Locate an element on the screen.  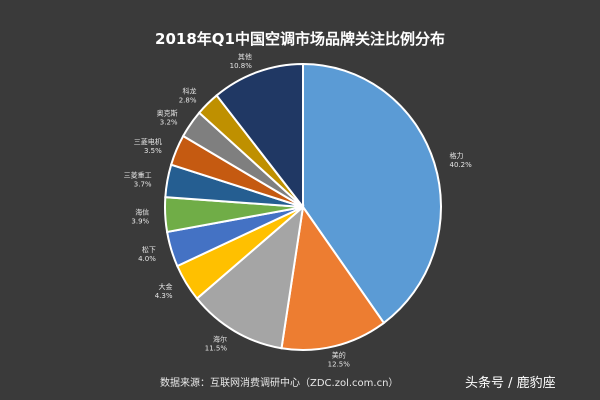
slice-label-value-6: 3.7% is located at coordinates (143, 184).